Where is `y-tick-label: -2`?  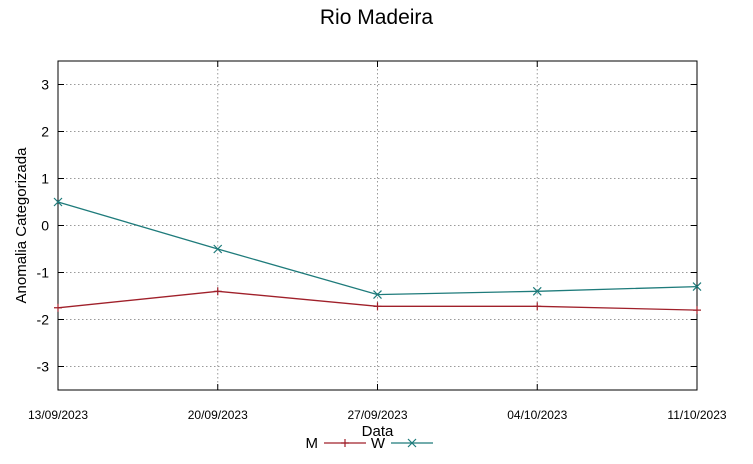
y-tick-label: -2 is located at coordinates (43, 320).